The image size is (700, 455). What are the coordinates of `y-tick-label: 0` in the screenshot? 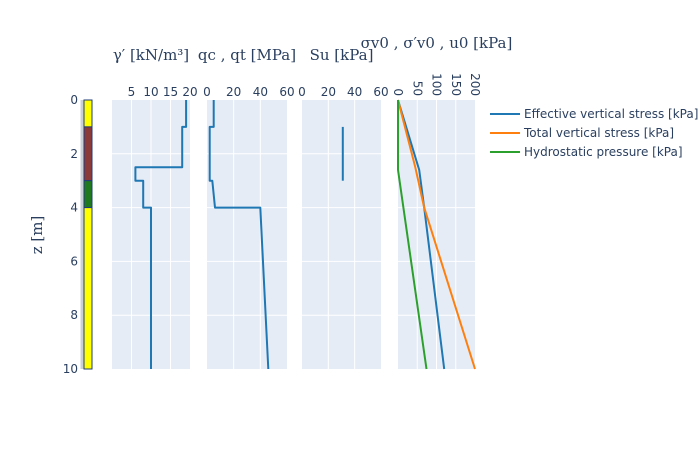 It's located at (74, 100).